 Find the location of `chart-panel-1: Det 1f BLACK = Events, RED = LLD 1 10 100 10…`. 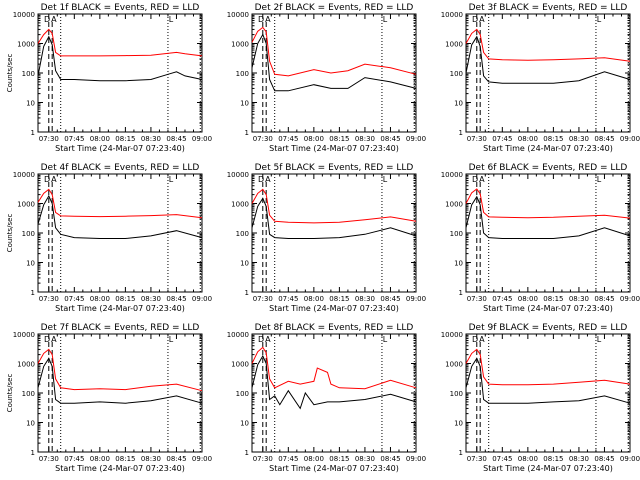

chart-panel-1: Det 1f BLACK = Events, RED = LLD 1 10 100 10… is located at coordinates (109, 78).